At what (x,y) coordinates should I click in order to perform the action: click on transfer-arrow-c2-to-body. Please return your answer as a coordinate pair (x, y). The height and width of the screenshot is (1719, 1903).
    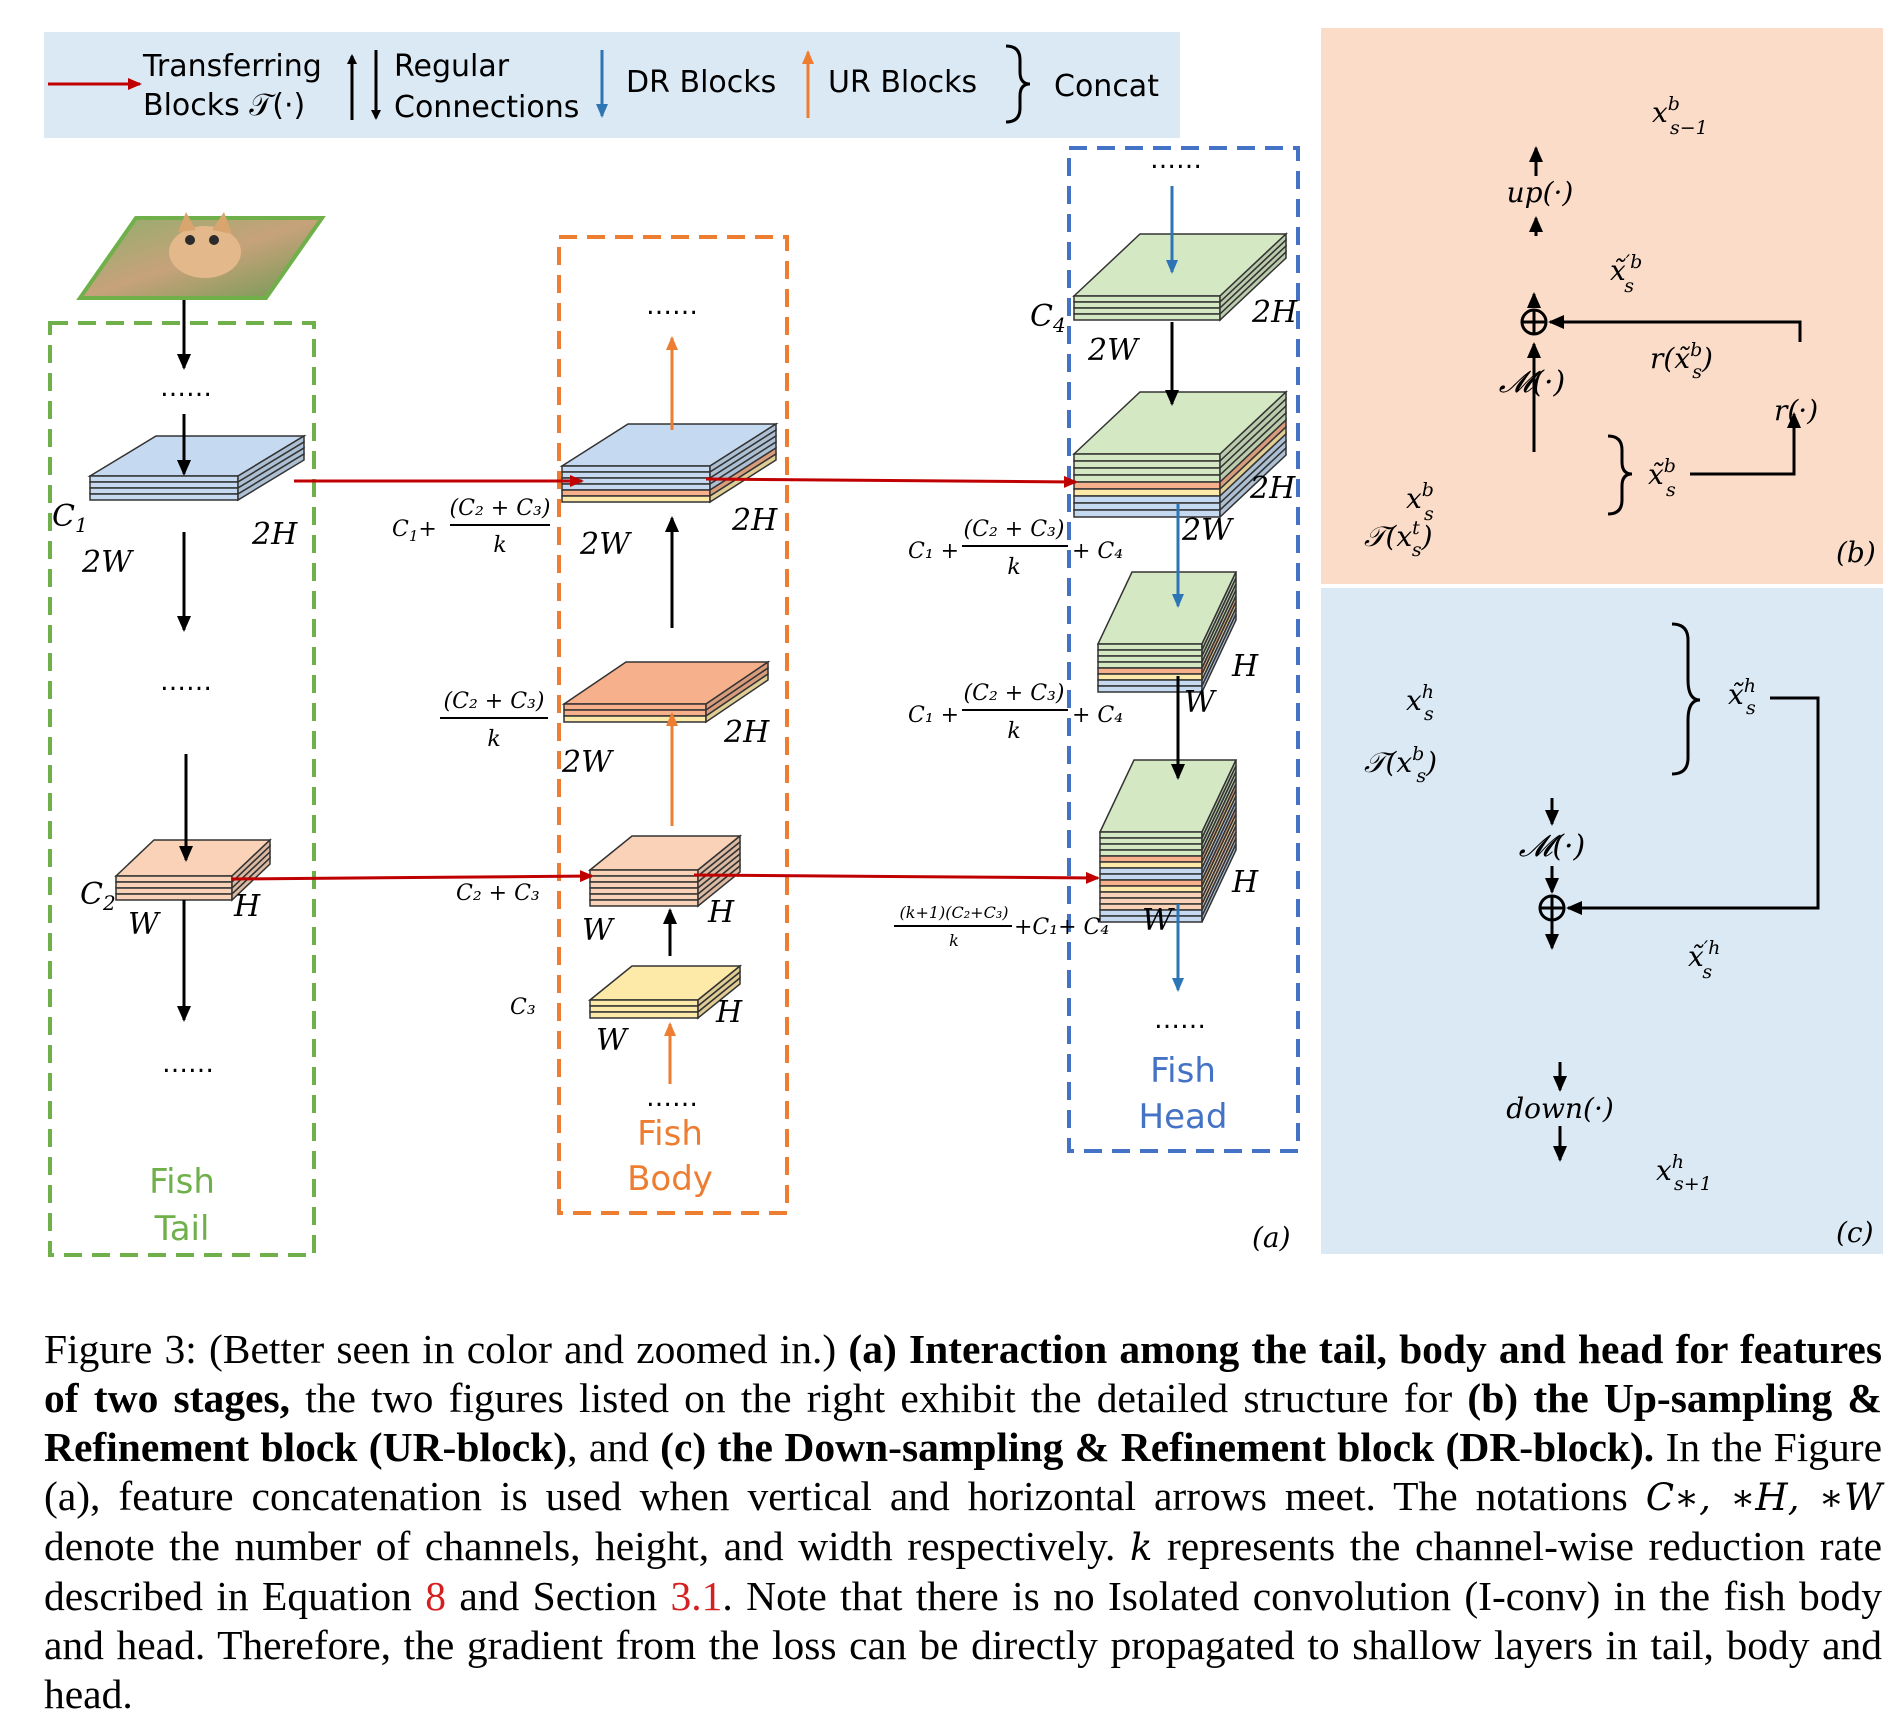
    Looking at the image, I should click on (412, 876).